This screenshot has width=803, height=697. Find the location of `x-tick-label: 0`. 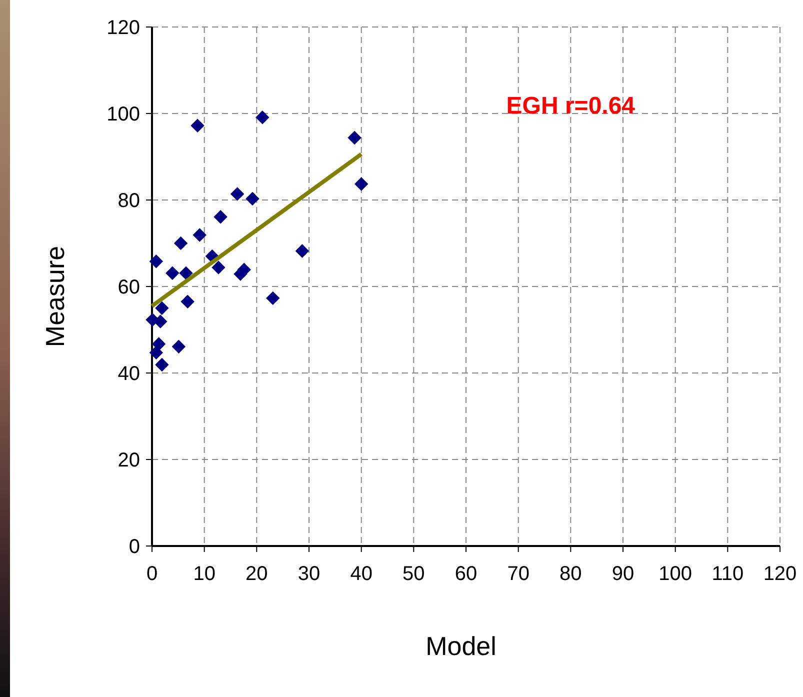

x-tick-label: 0 is located at coordinates (152, 574).